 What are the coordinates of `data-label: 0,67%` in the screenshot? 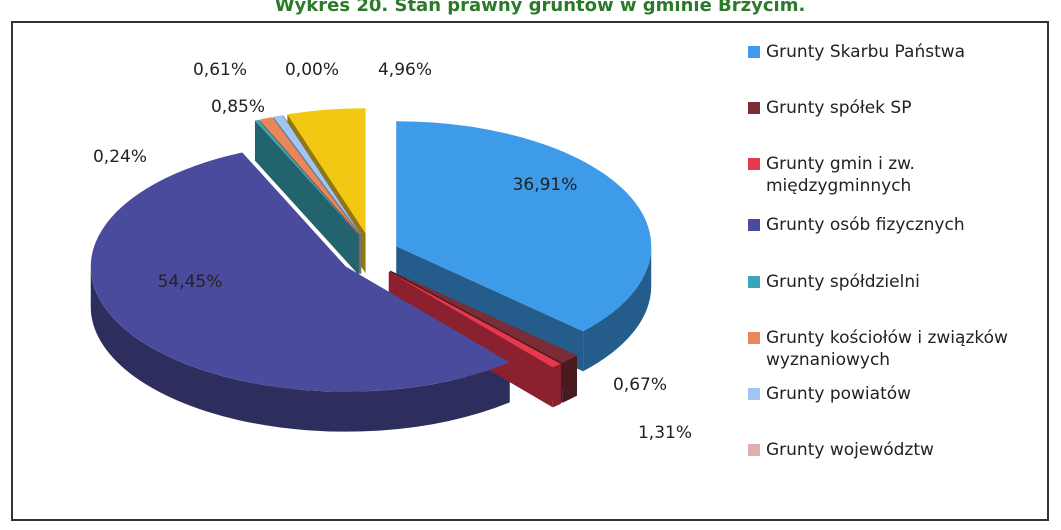 It's located at (640, 385).